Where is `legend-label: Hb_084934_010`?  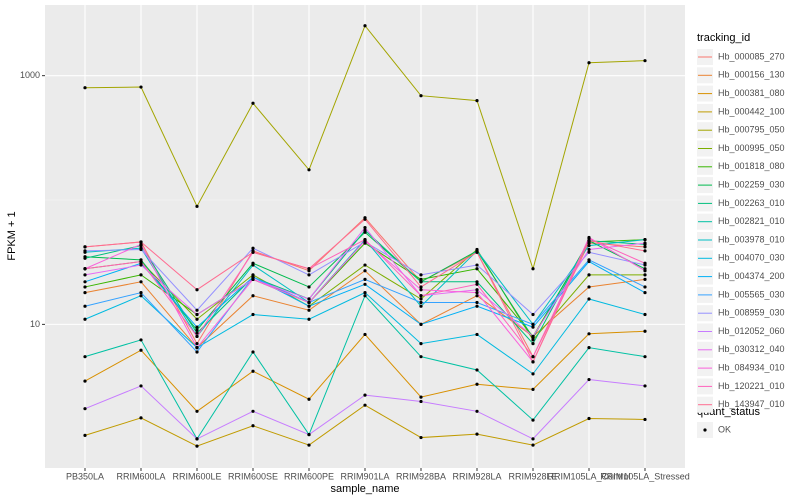
legend-label: Hb_084934_010 is located at coordinates (751, 367).